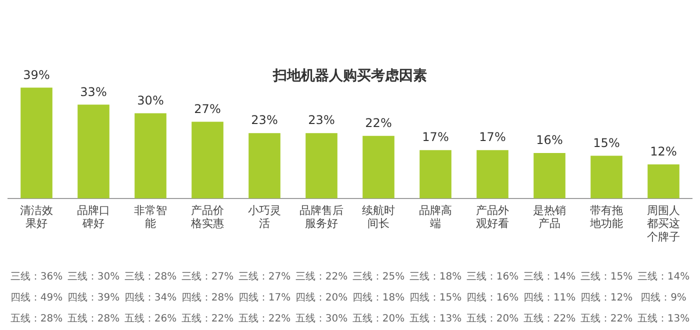 The width and height of the screenshot is (700, 330). What do you see at coordinates (93, 91) in the screenshot?
I see `data-label: 33%` at bounding box center [93, 91].